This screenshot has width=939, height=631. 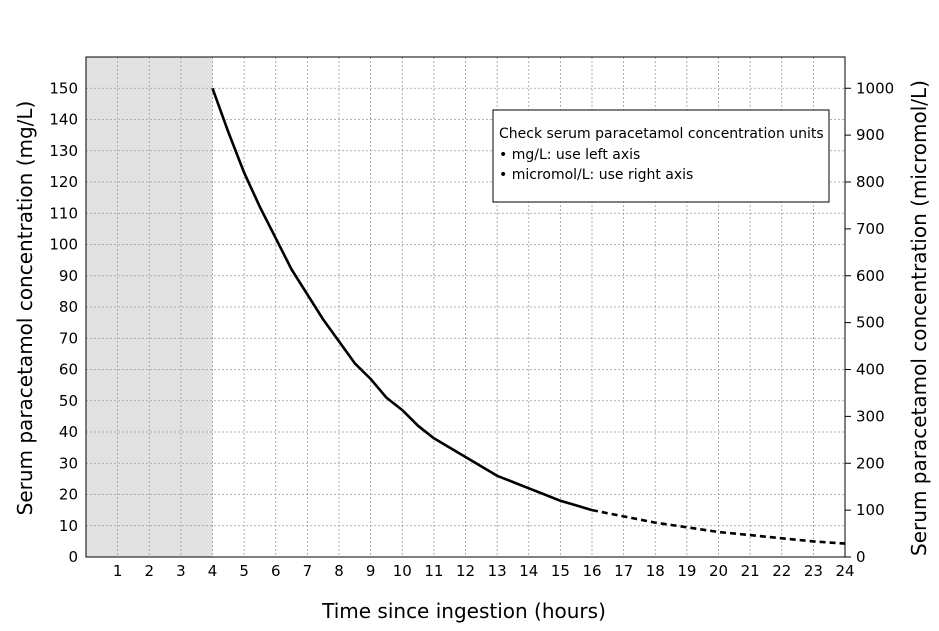 What do you see at coordinates (433, 571) in the screenshot?
I see `x-tick-label: 11` at bounding box center [433, 571].